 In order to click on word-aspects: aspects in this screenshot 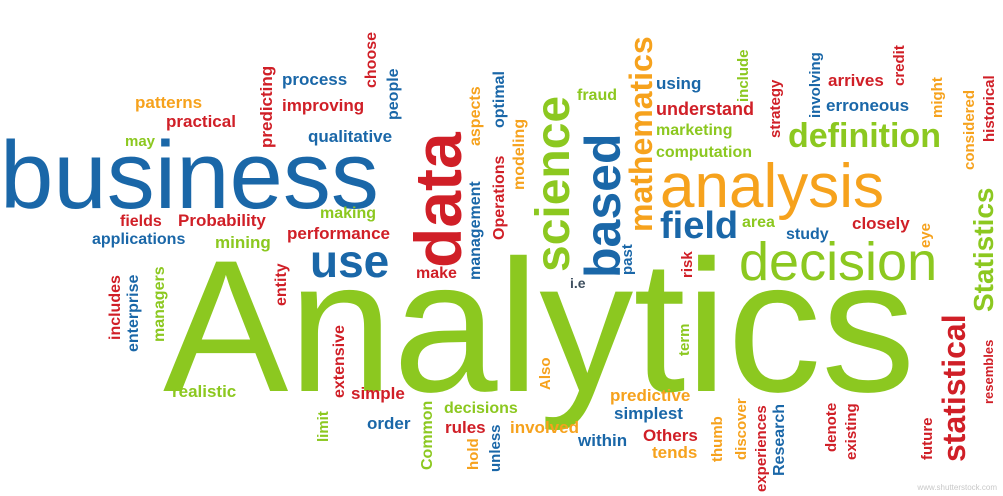, I will do `click(475, 116)`.